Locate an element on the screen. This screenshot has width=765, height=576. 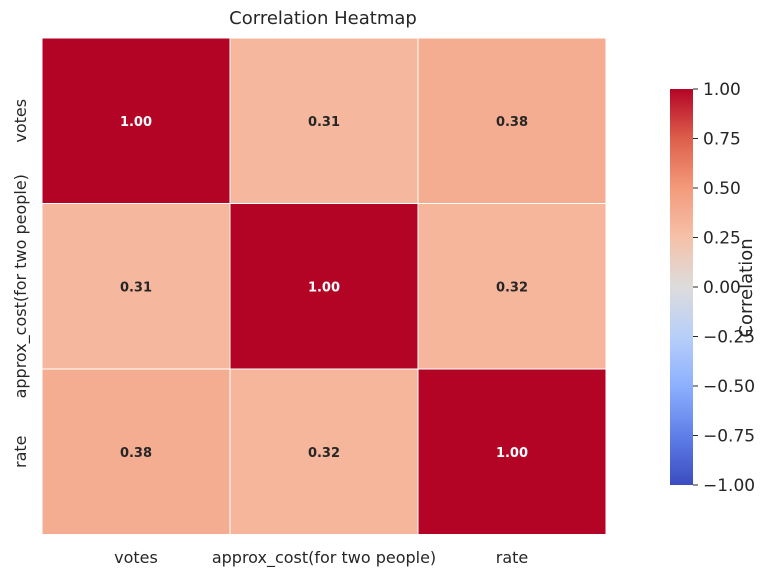
colorbar-gradient is located at coordinates (681, 287).